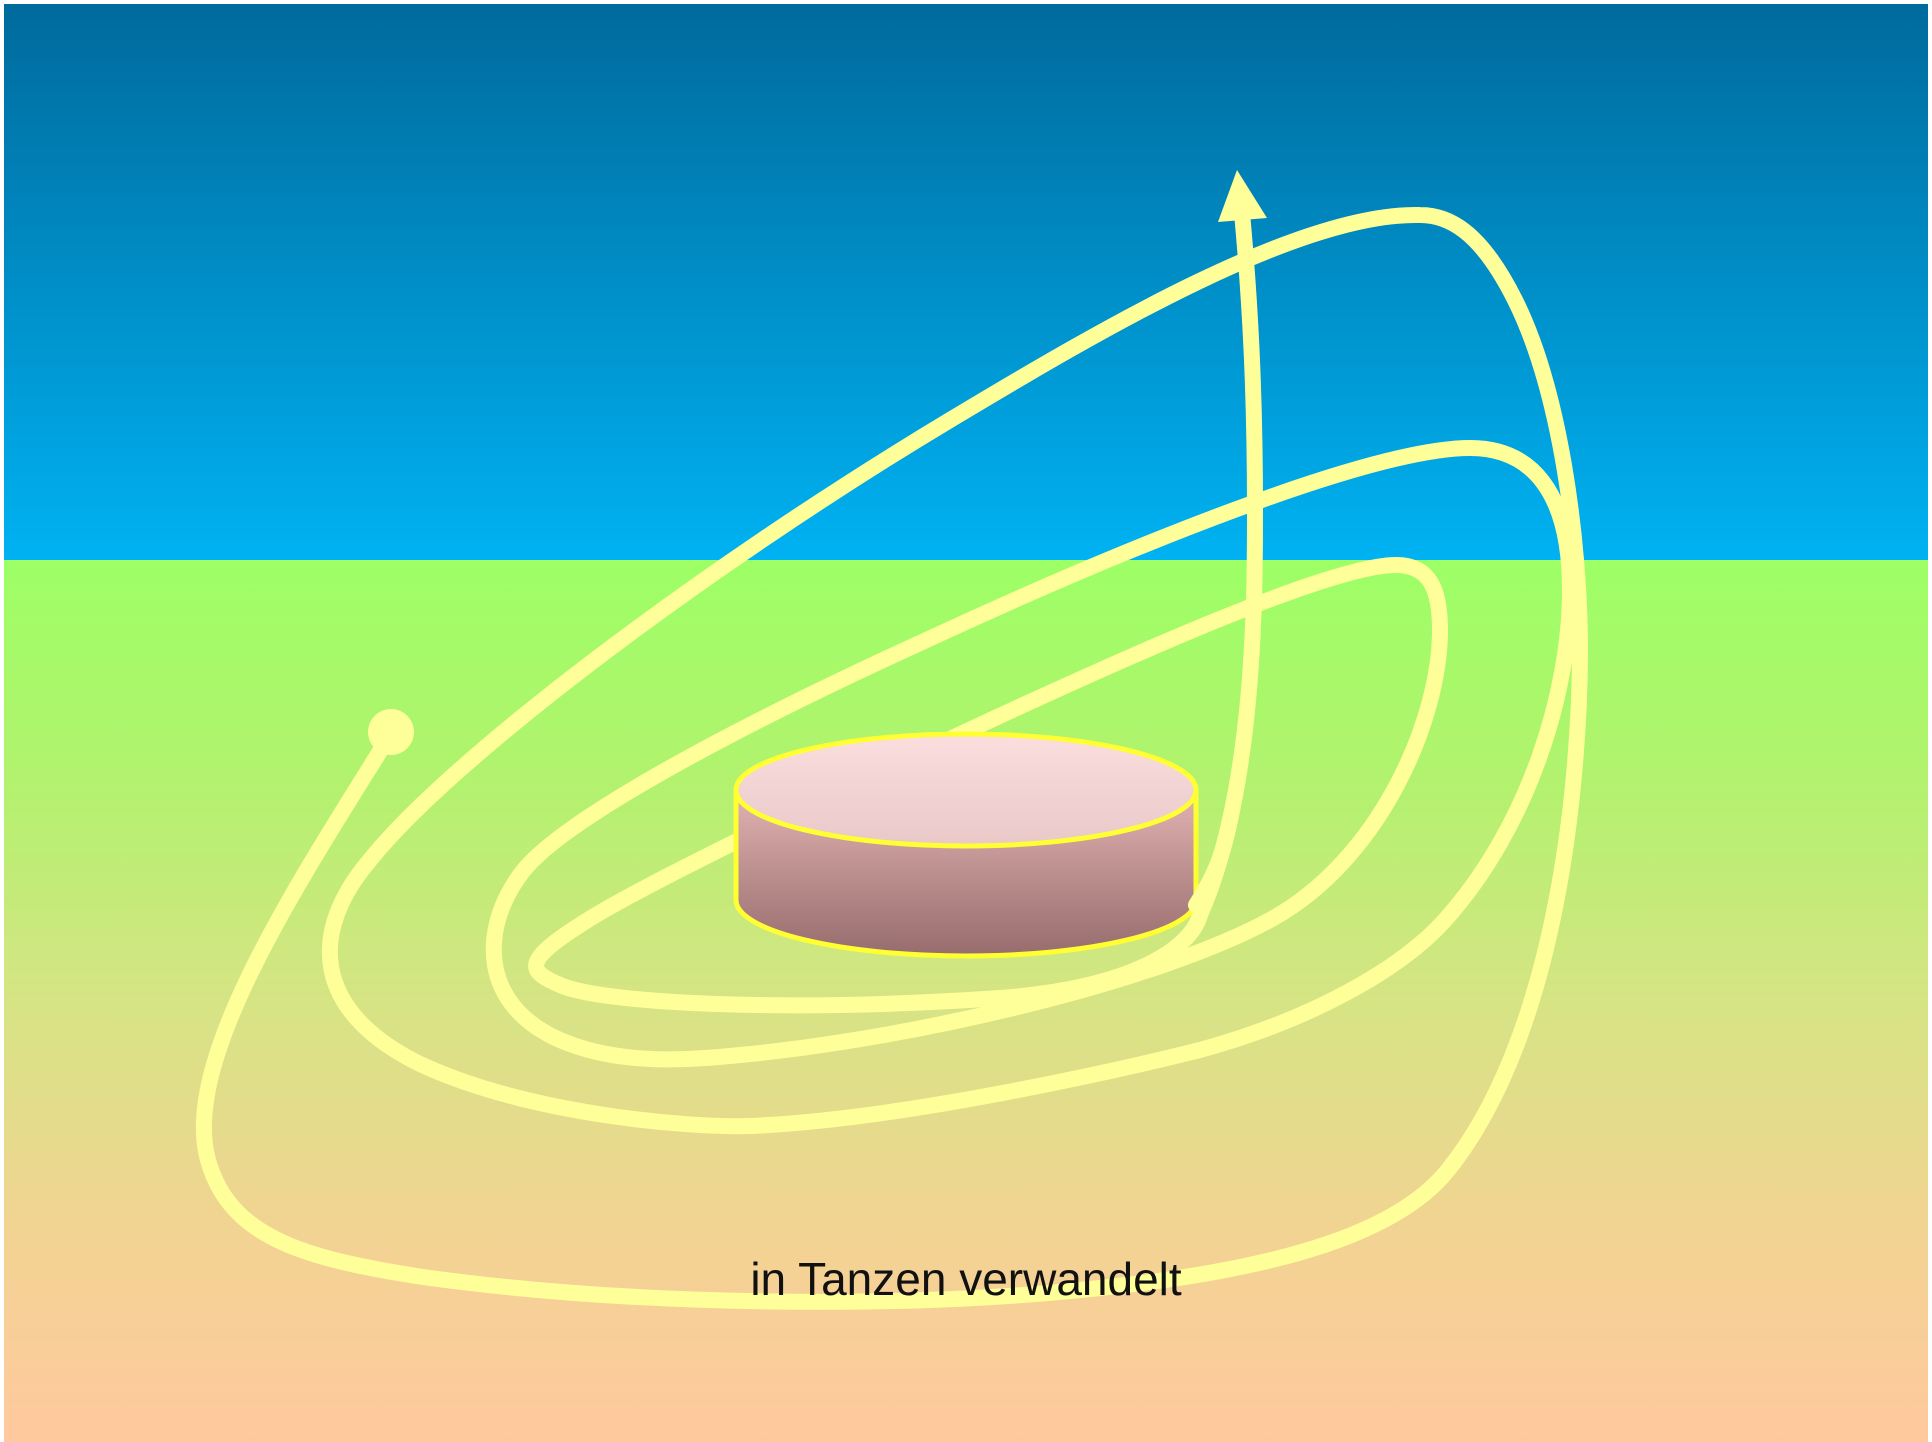 The width and height of the screenshot is (1932, 1442). What do you see at coordinates (966, 1279) in the screenshot?
I see `caption: in Tanzen verwandelt` at bounding box center [966, 1279].